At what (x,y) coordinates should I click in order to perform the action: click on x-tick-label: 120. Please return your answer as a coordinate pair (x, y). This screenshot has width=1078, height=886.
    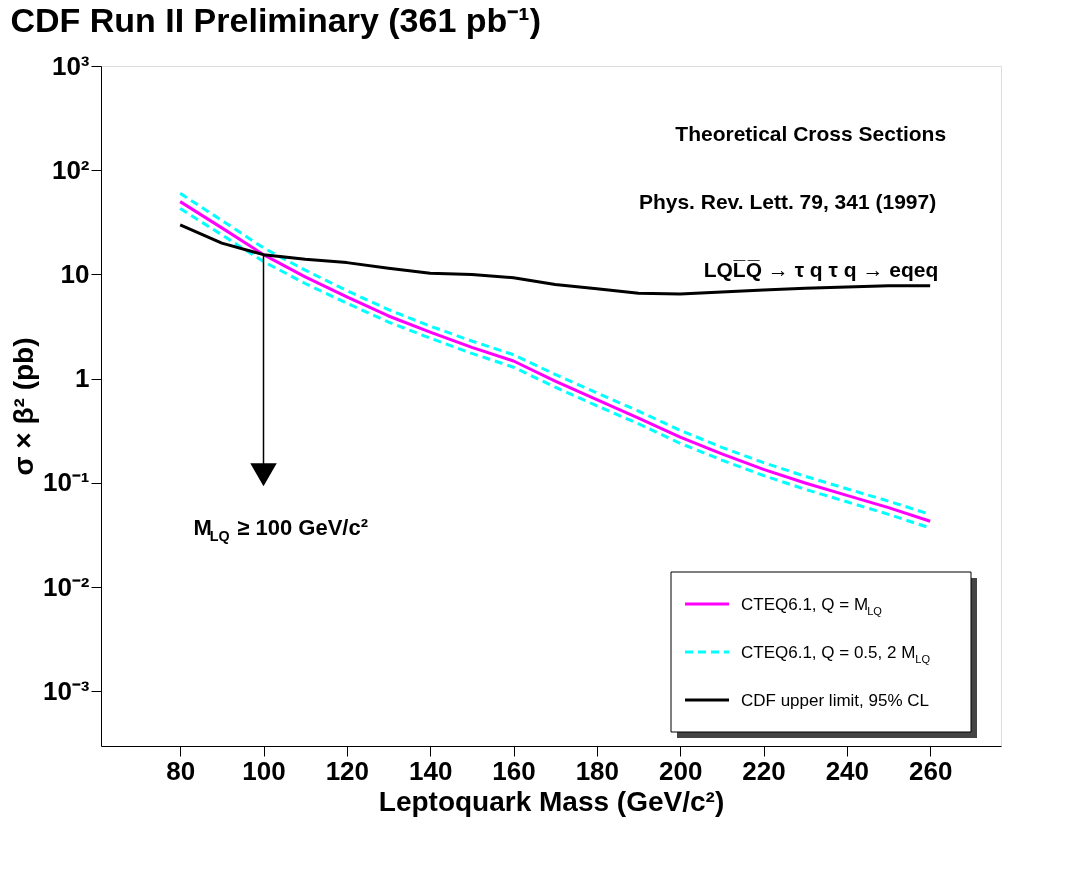
    Looking at the image, I should click on (347, 770).